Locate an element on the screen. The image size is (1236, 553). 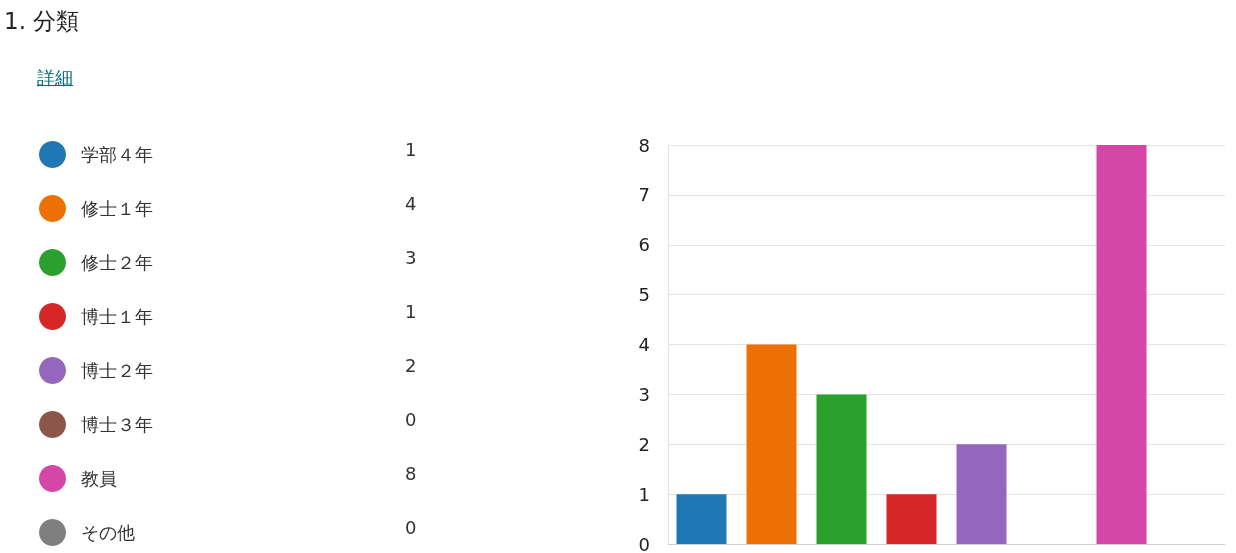
text: 1. 分類 is located at coordinates (42, 21).